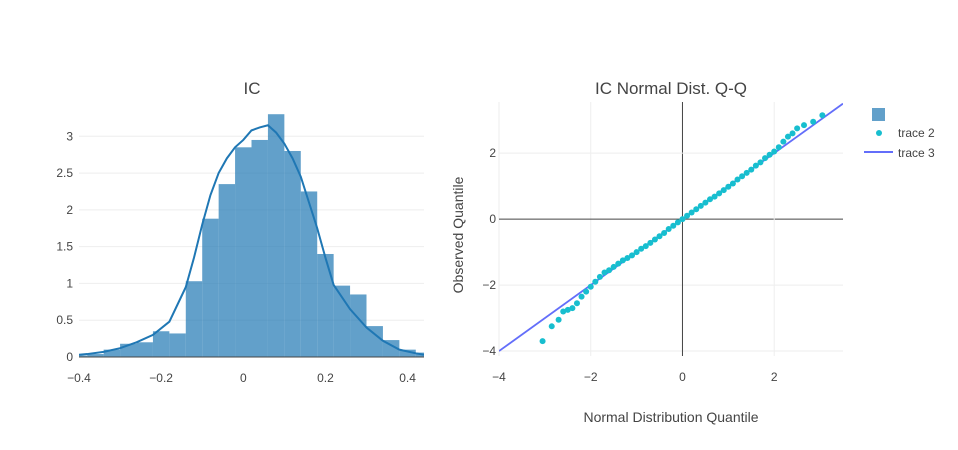 This screenshot has height=450, width=958. What do you see at coordinates (69, 357) in the screenshot?
I see `hist-y-tick-label: 0` at bounding box center [69, 357].